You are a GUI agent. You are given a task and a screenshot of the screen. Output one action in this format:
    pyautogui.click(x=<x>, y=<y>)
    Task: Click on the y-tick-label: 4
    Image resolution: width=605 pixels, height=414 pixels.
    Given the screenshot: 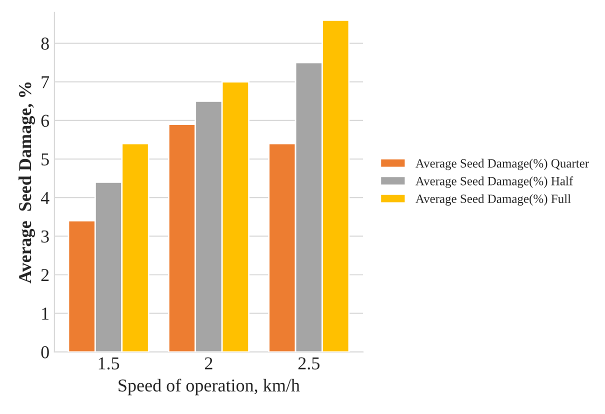 What is the action you would take?
    pyautogui.click(x=45, y=198)
    